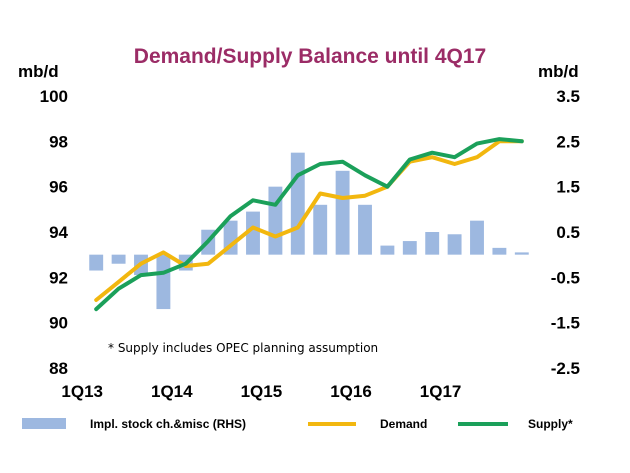 The width and height of the screenshot is (630, 473). I want to click on left-axis-ticks: 100 98 96 94 92 90 88, so click(54, 232).